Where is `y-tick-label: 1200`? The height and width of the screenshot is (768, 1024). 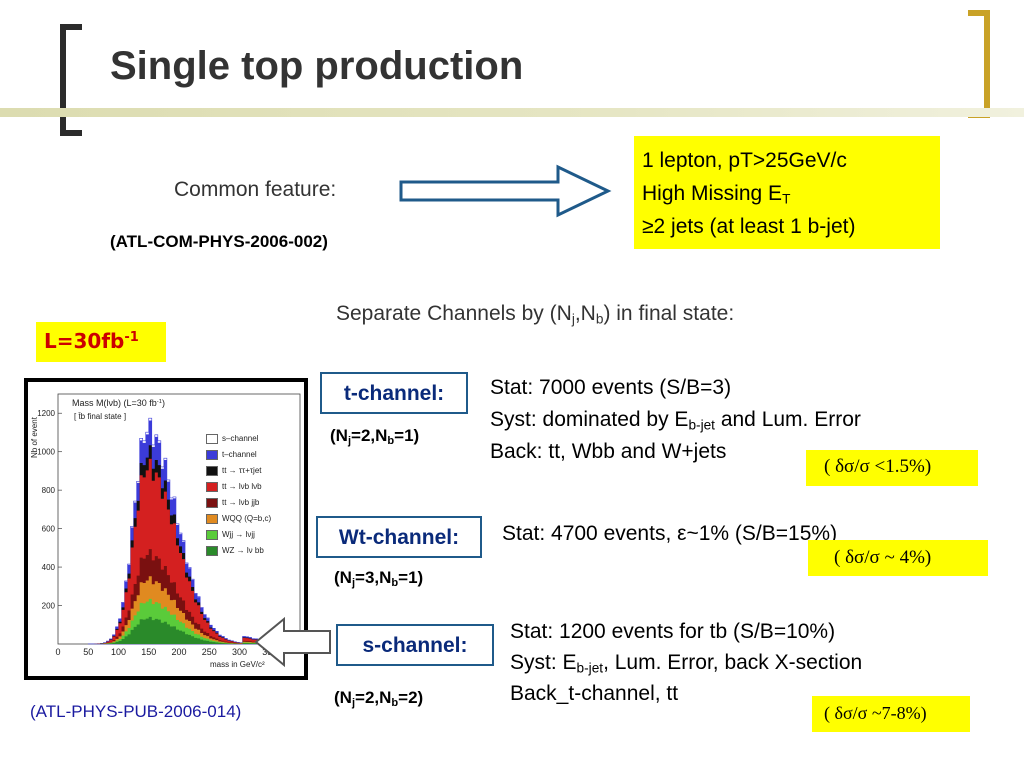 y-tick-label: 1200 is located at coordinates (46, 413).